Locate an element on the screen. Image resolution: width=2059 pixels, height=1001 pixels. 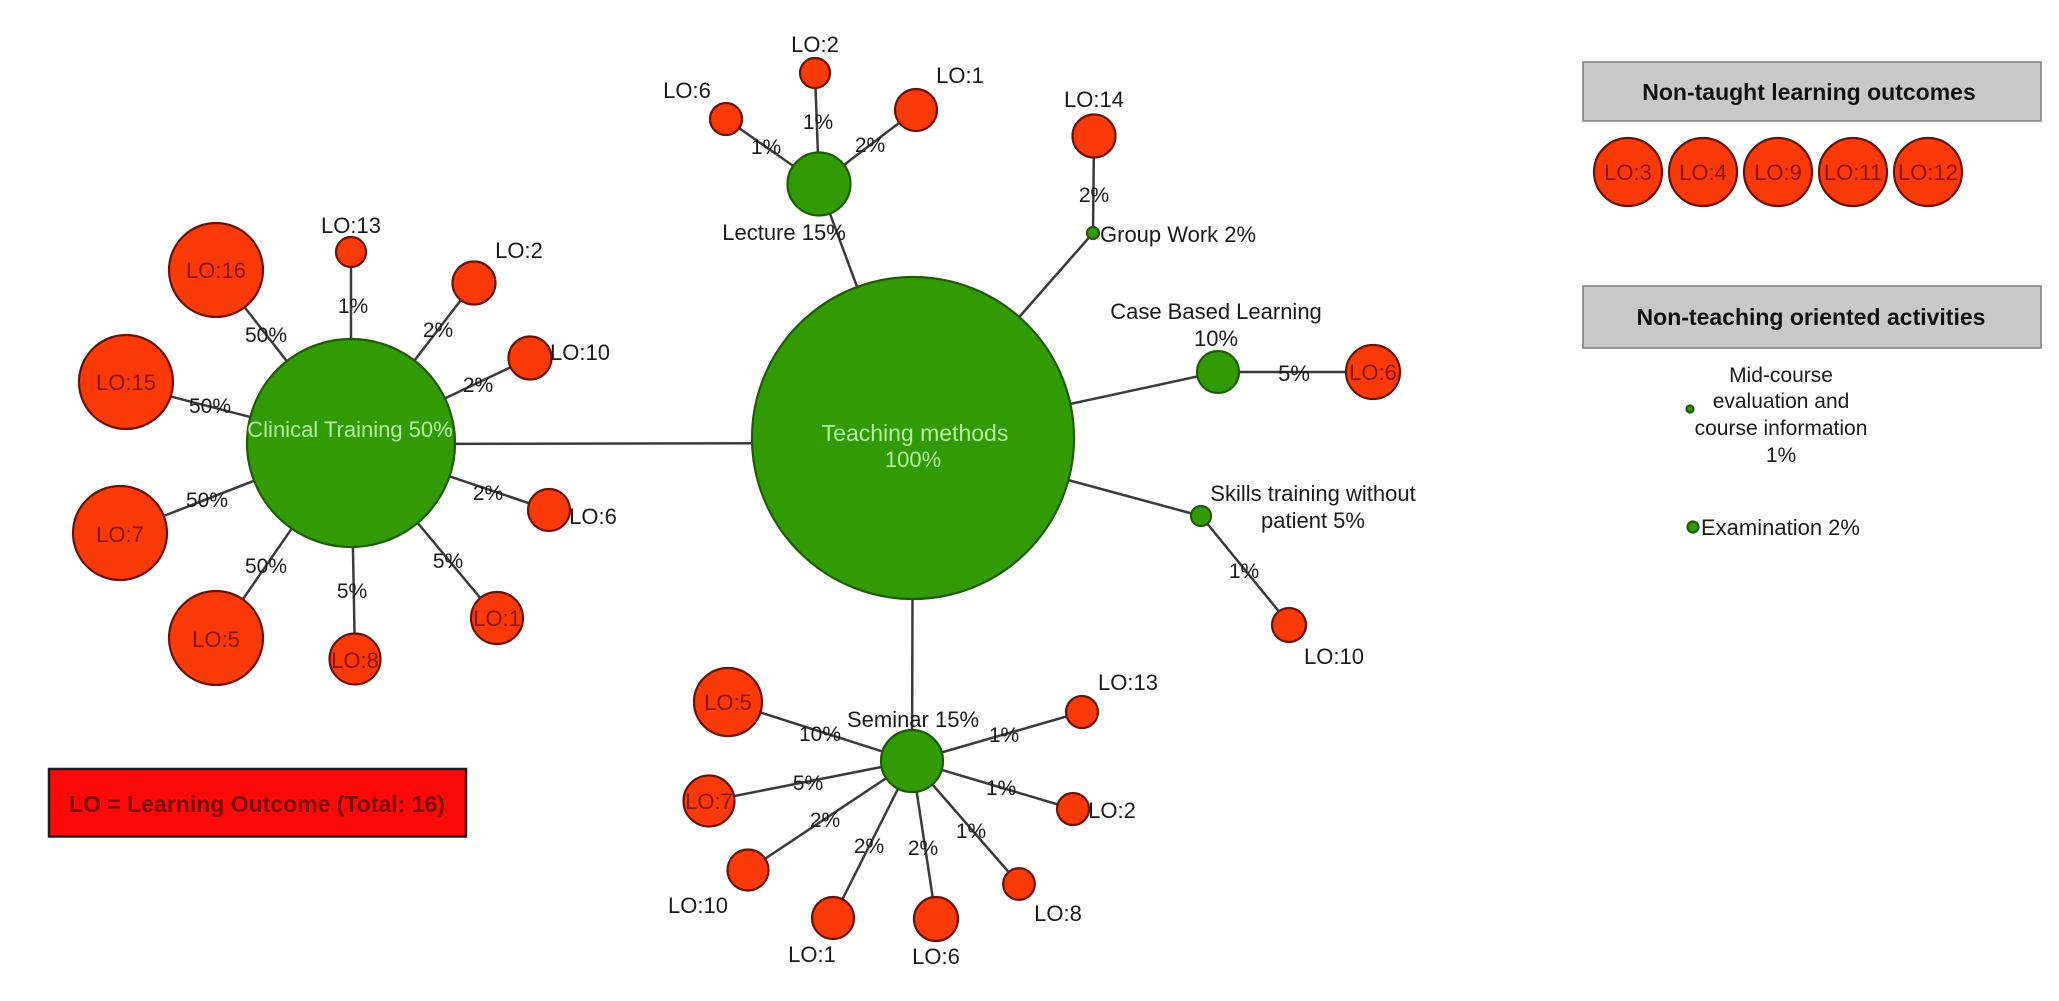
svg-text: Clinical Training 50% is located at coordinates (349, 429).